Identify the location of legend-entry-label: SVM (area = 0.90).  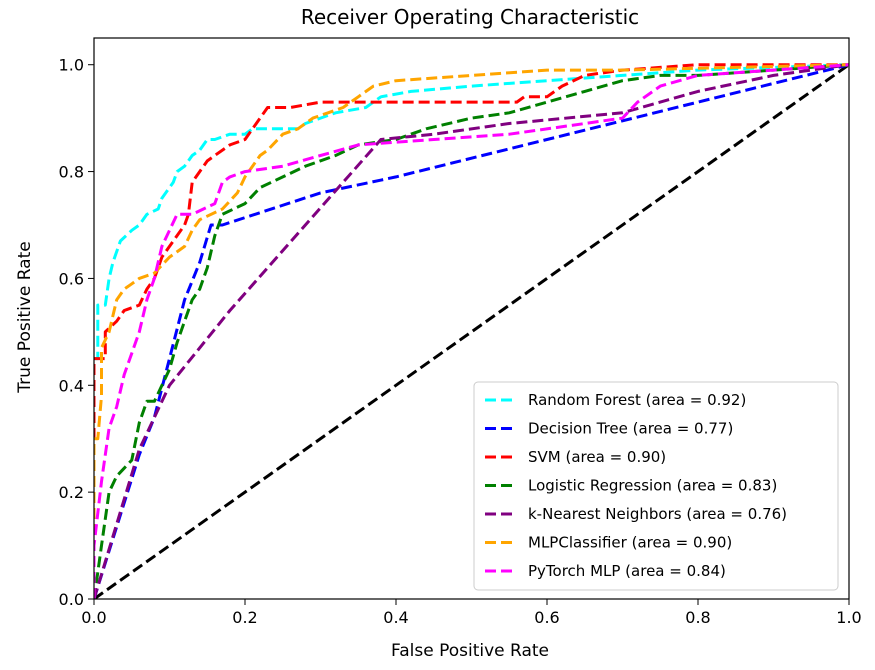
(597, 457).